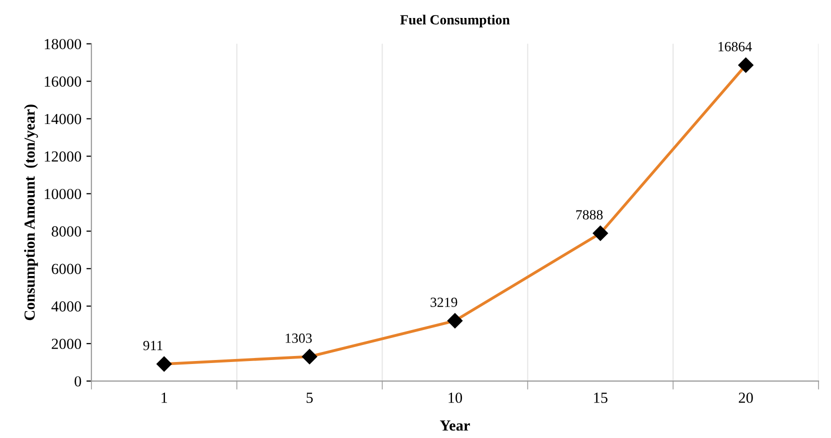  Describe the element at coordinates (67, 269) in the screenshot. I see `y-tick-label: 6000` at that location.